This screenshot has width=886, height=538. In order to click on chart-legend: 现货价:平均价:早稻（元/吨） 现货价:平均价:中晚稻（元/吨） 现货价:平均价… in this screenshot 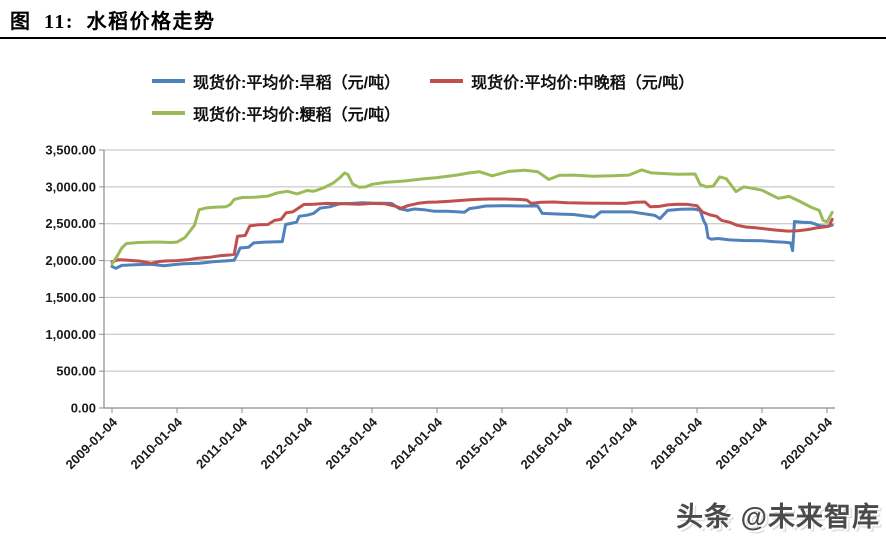, I will do `click(423, 97)`.